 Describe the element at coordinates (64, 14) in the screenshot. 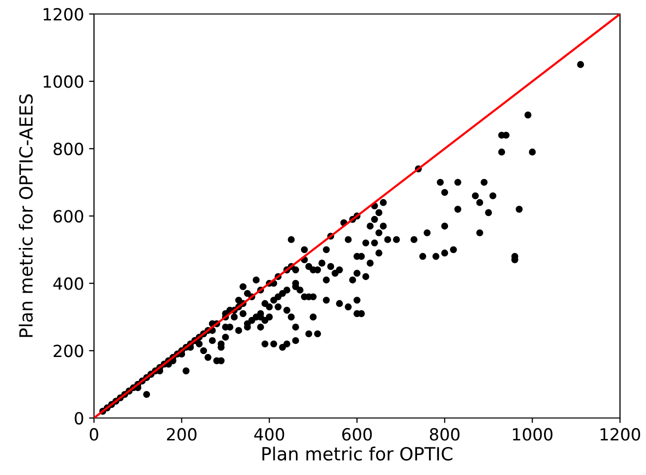

I see `y-tick-label: 1200` at that location.